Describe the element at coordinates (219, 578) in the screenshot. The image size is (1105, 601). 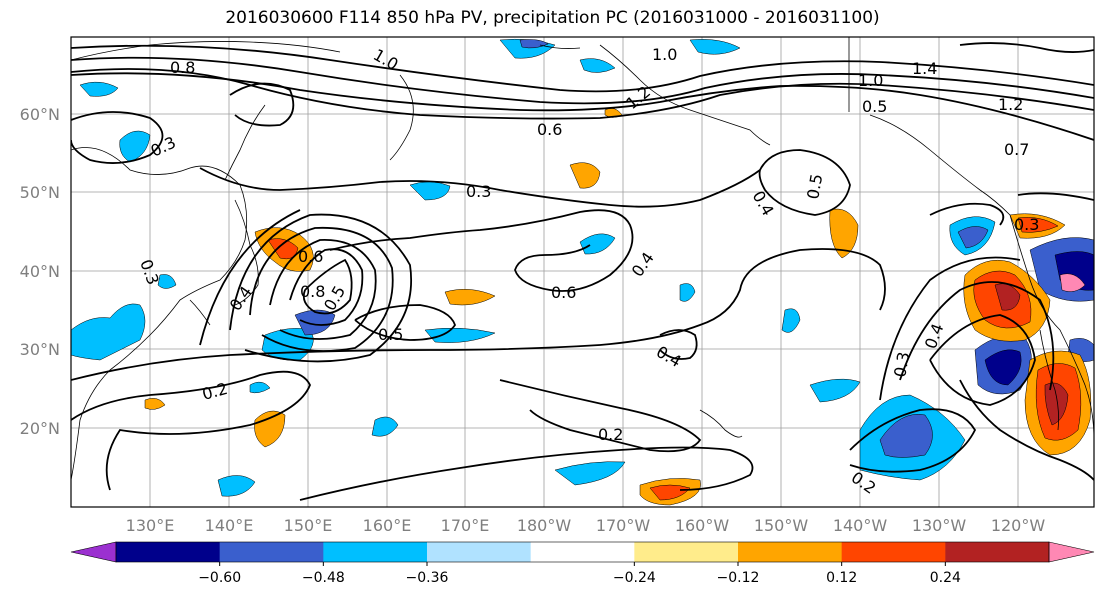
I see `colorbar-tick-label: −0.60` at that location.